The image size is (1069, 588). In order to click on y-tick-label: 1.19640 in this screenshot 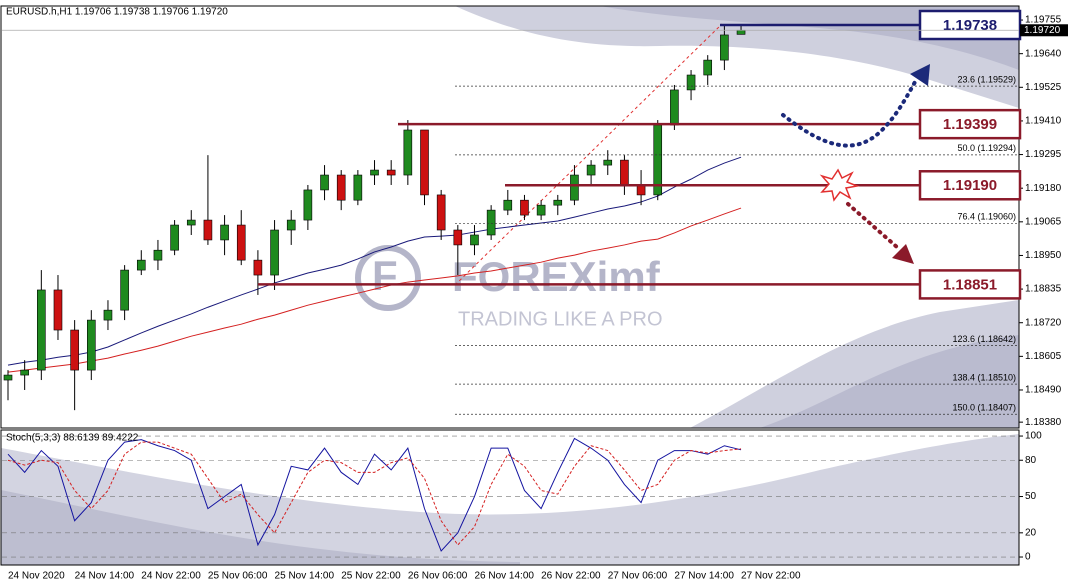, I will do `click(1043, 53)`.